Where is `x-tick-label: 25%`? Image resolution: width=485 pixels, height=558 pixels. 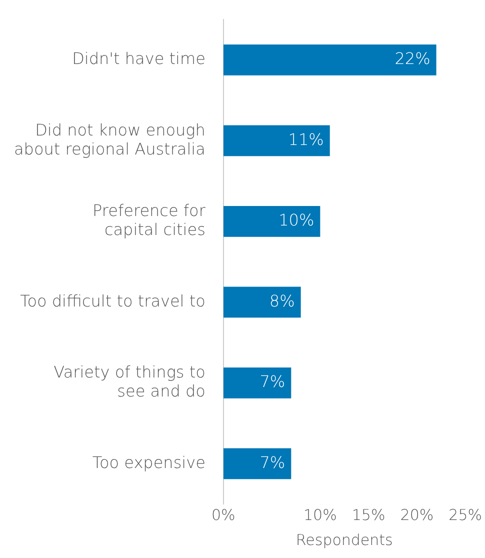
x-tick-label: 25% is located at coordinates (465, 515).